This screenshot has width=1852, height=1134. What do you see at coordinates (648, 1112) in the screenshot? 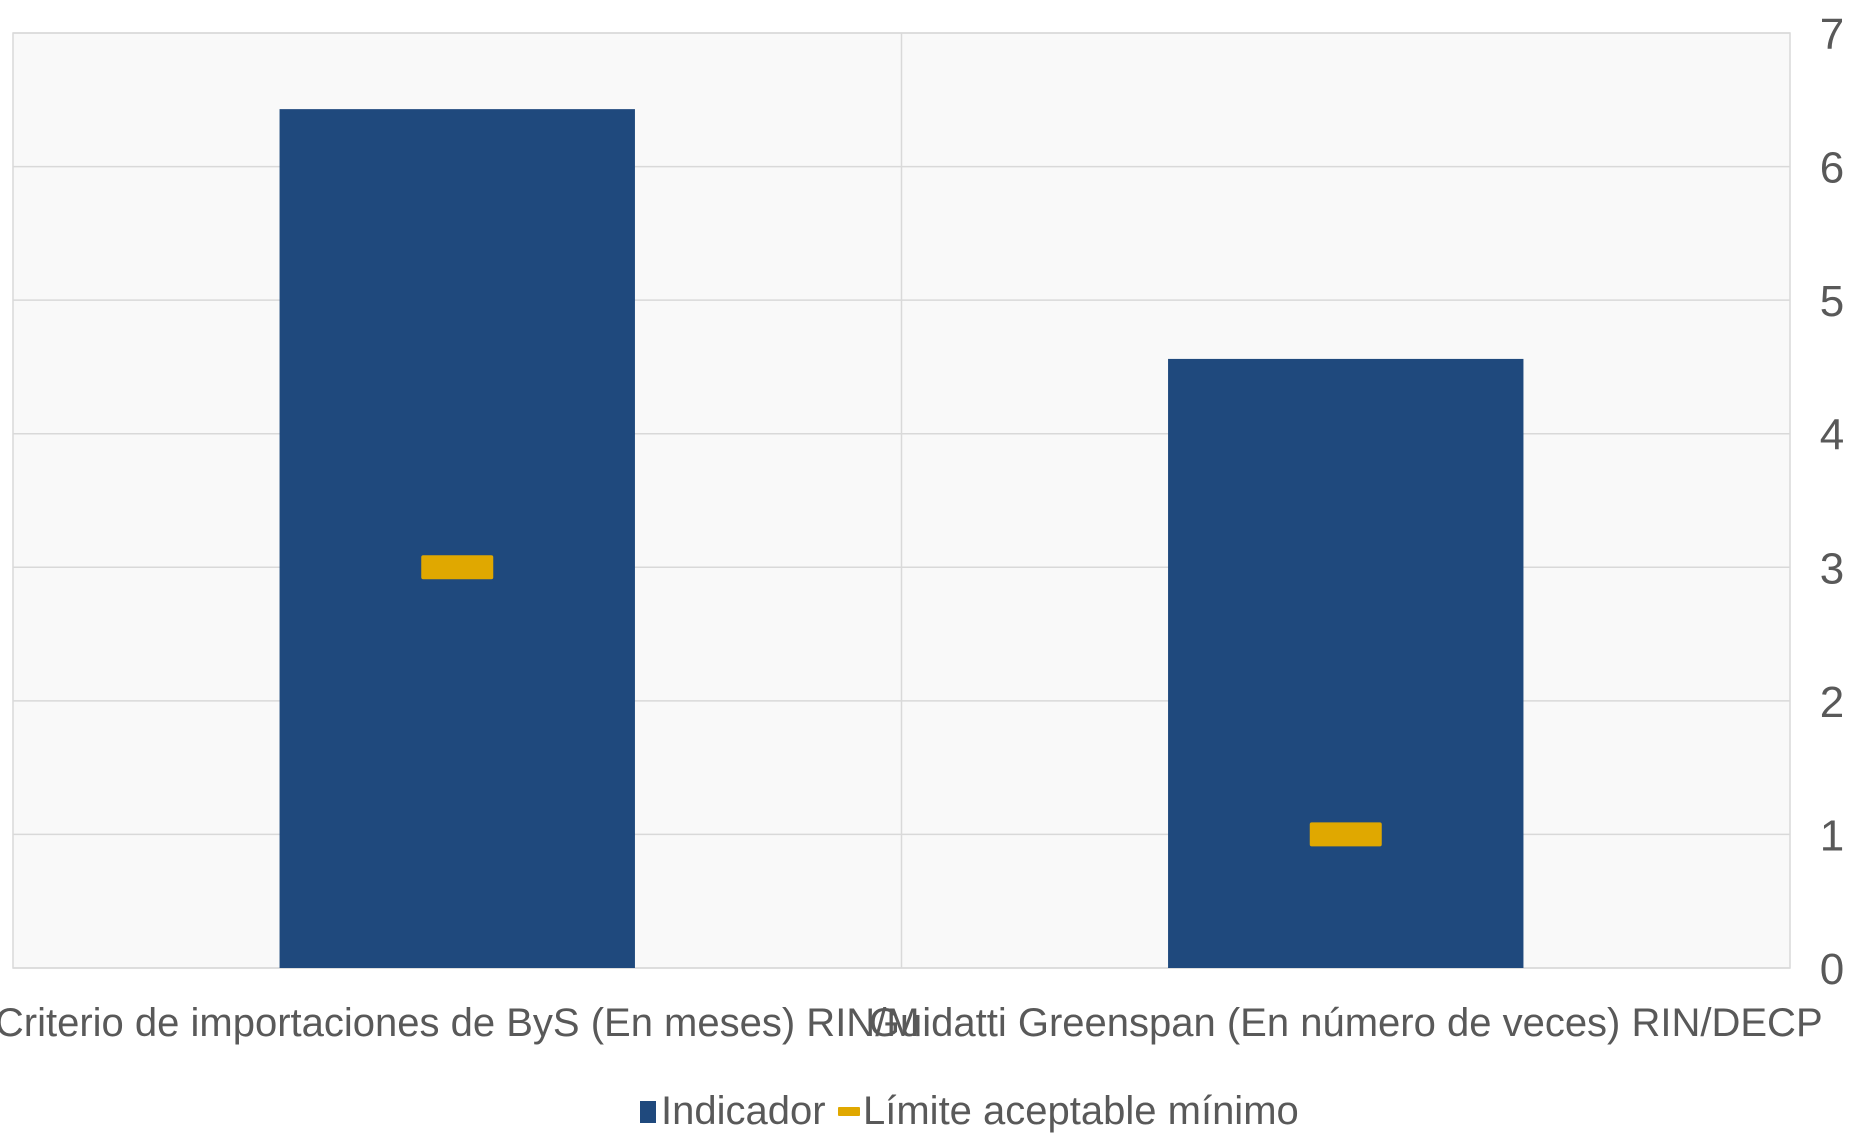
I see `legend-swatch-indicador` at bounding box center [648, 1112].